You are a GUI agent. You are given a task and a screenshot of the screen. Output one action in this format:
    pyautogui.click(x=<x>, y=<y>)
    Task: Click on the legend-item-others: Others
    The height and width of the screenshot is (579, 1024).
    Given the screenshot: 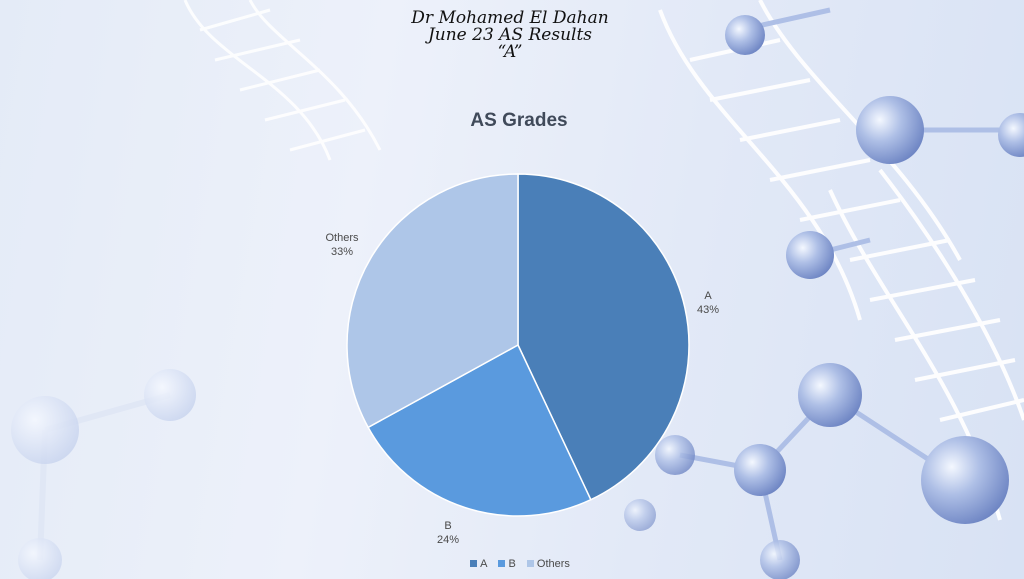 What is the action you would take?
    pyautogui.click(x=548, y=564)
    